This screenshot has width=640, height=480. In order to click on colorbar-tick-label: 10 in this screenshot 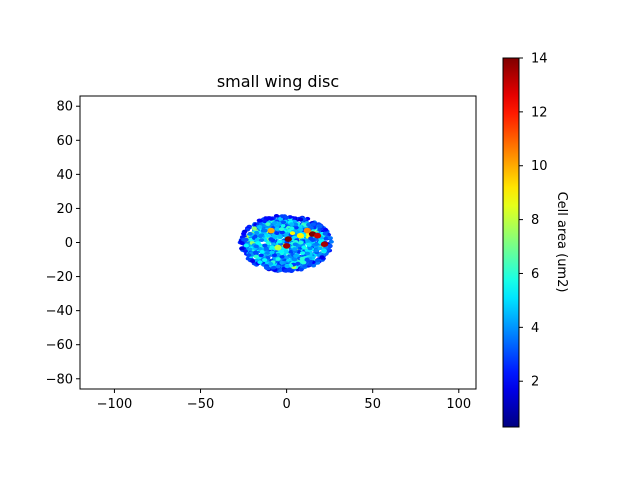, I will do `click(539, 166)`.